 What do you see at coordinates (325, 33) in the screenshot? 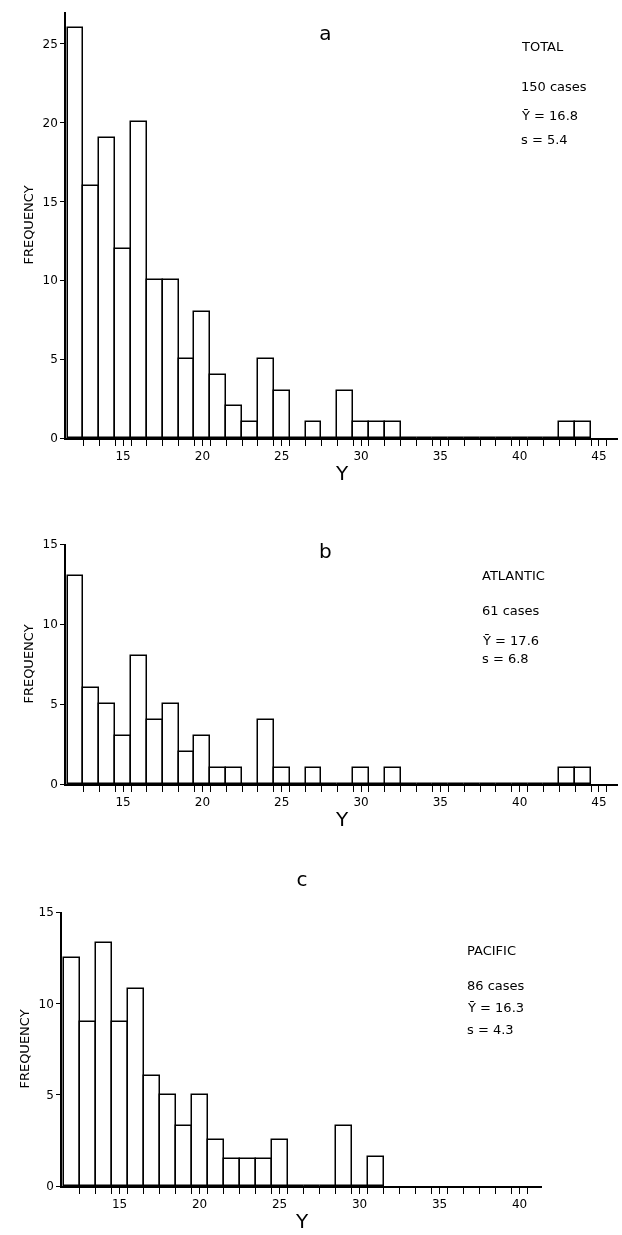
I see `text: a` at bounding box center [325, 33].